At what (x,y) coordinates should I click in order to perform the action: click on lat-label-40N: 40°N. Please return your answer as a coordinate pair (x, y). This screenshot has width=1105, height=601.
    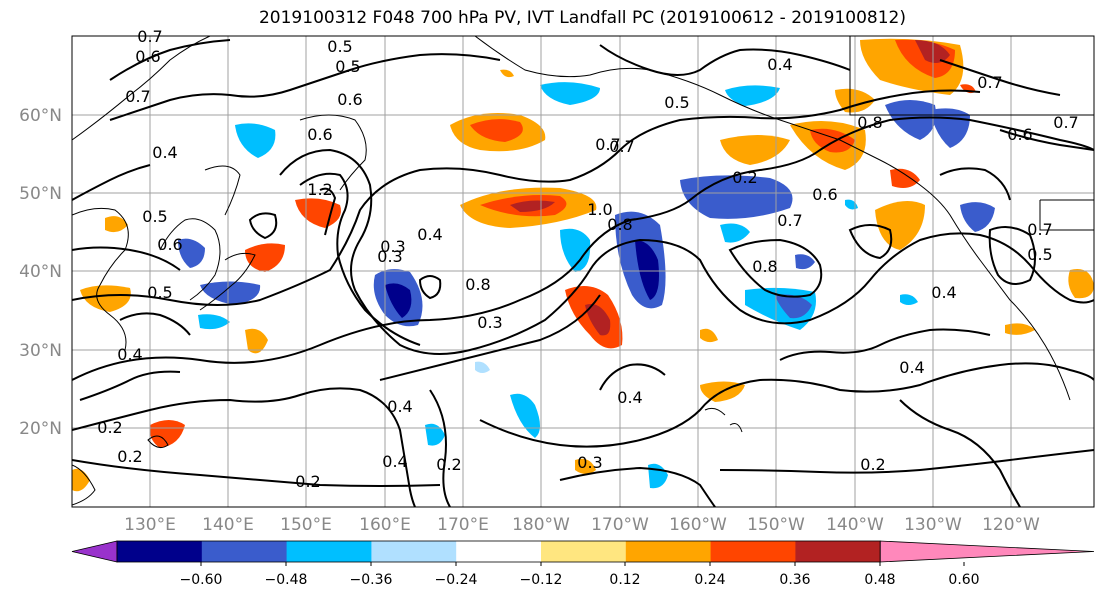
    Looking at the image, I should click on (40, 272).